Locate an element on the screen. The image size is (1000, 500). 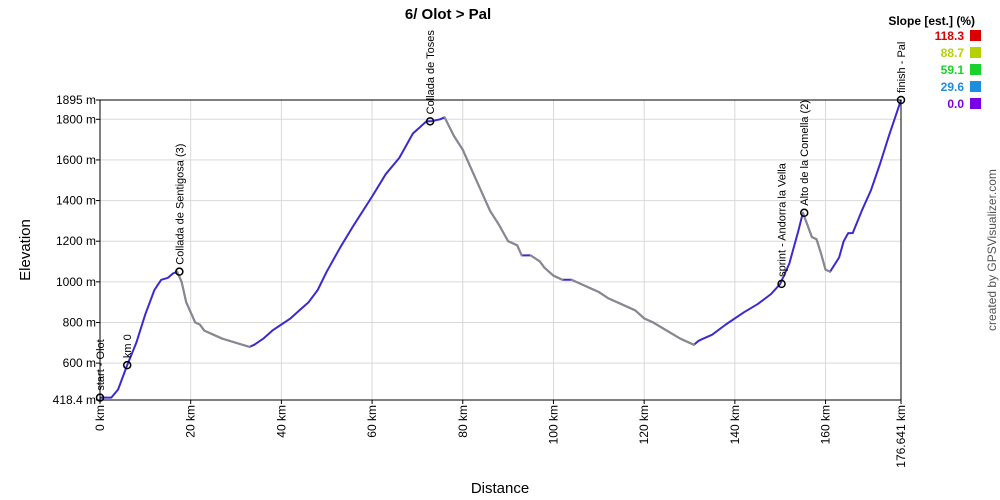
poi-label: Collada de Toses is located at coordinates (431, 72).